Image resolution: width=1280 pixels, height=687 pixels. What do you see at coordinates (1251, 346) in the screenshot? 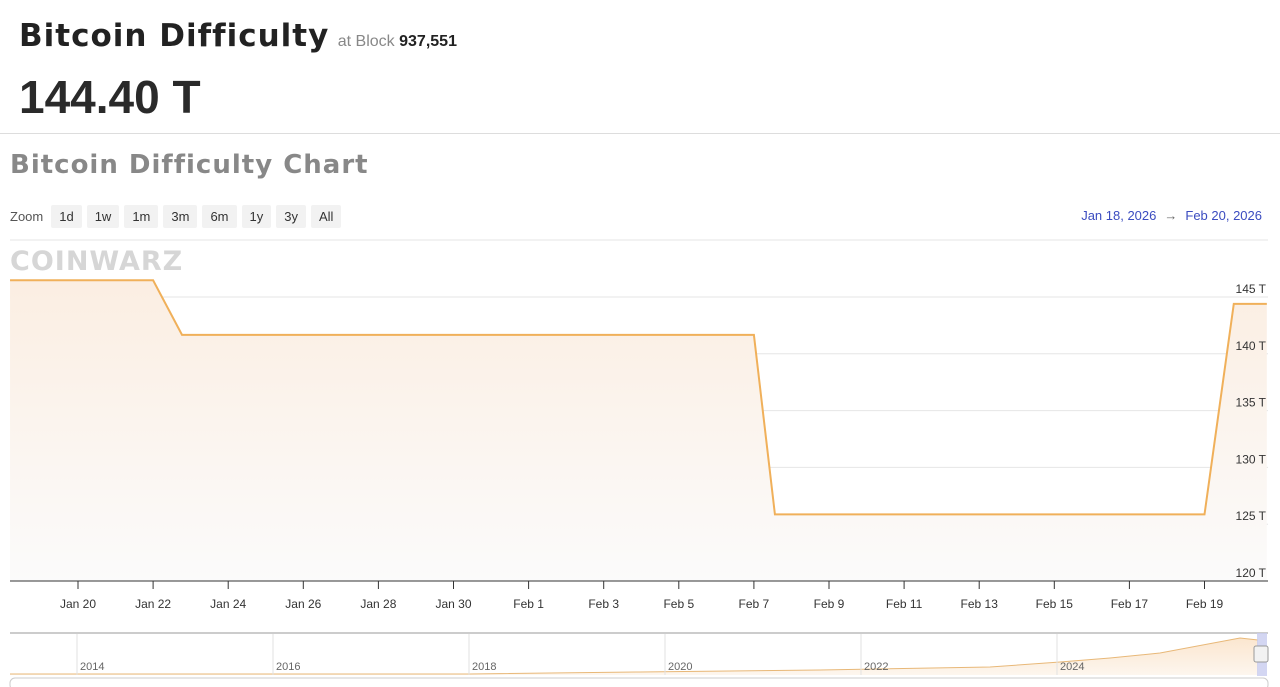
I see `y-tick-label: 140 T` at bounding box center [1251, 346].